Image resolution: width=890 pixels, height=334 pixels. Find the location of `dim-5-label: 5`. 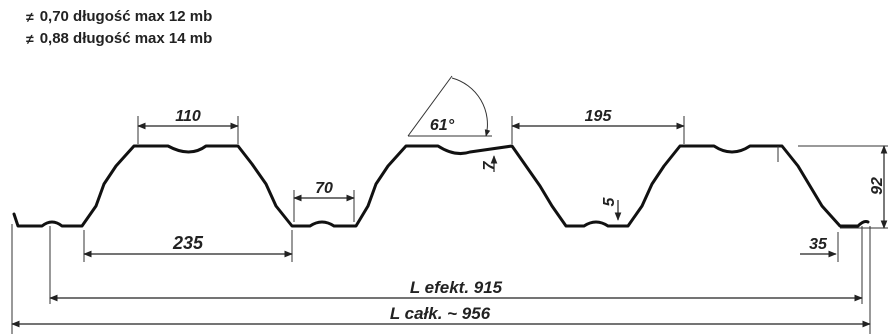

dim-5-label: 5 is located at coordinates (609, 201).